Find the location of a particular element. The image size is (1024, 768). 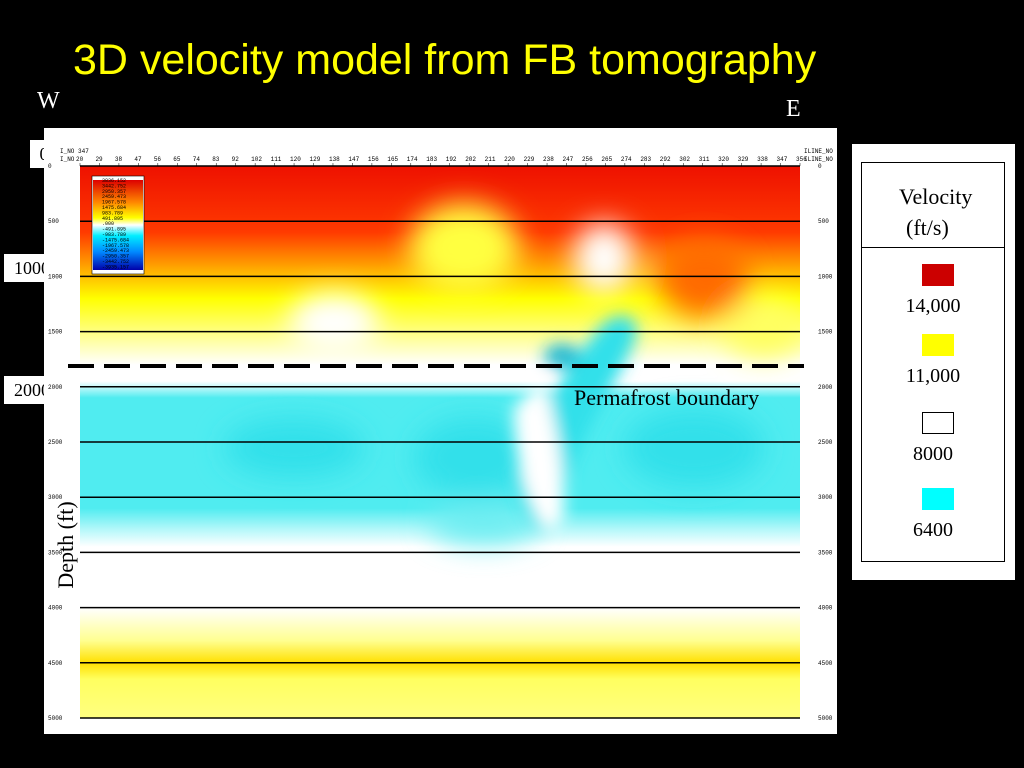

crossline-tick-label: 265 is located at coordinates (606, 159).